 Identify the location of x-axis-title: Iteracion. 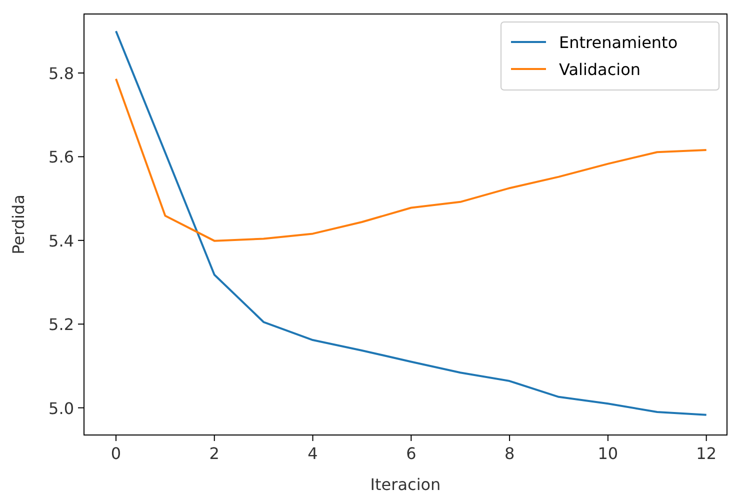
(405, 484).